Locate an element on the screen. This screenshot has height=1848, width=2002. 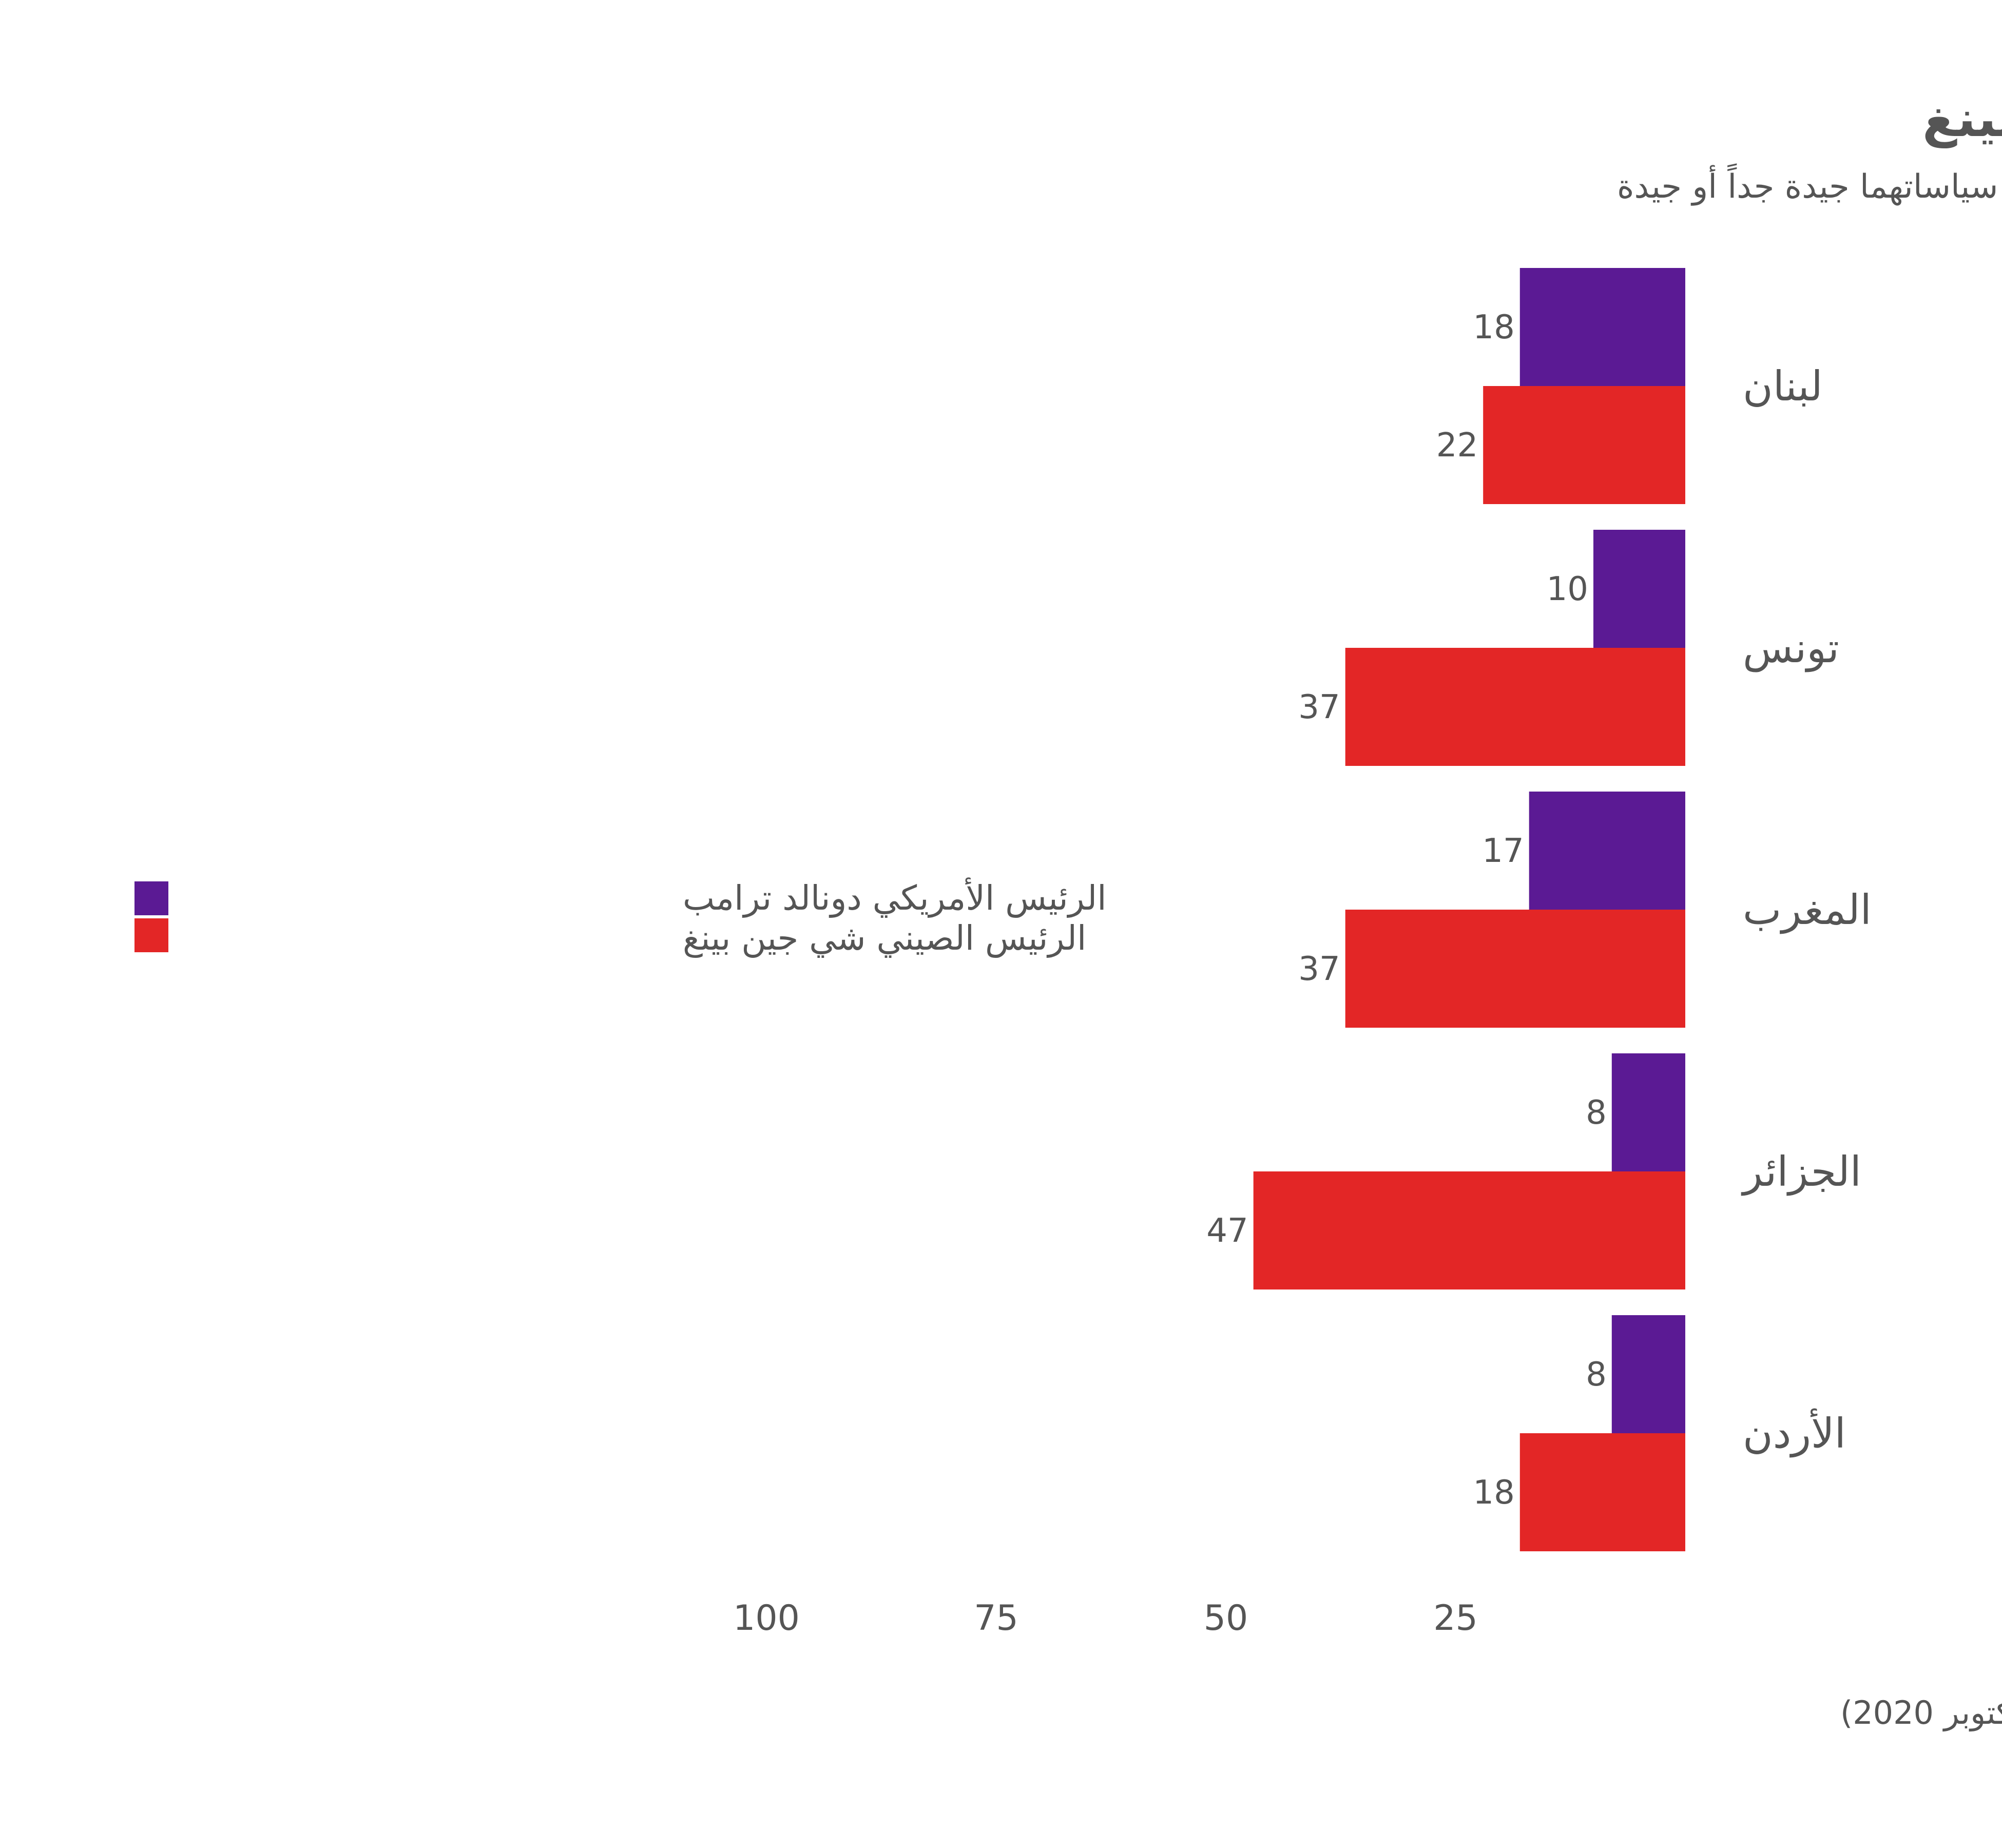
x-tick-label: 25 is located at coordinates (1455, 1618).